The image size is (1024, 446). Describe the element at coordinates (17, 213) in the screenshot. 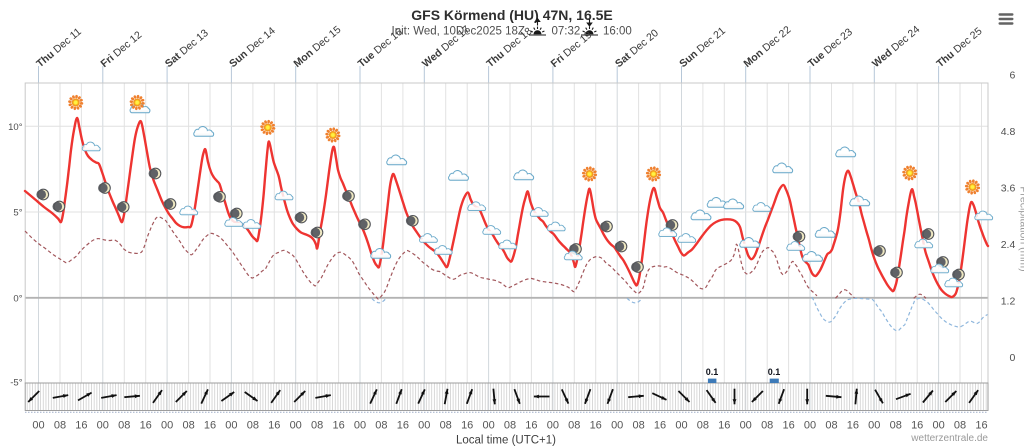

I see `svg-text: 5°` at that location.